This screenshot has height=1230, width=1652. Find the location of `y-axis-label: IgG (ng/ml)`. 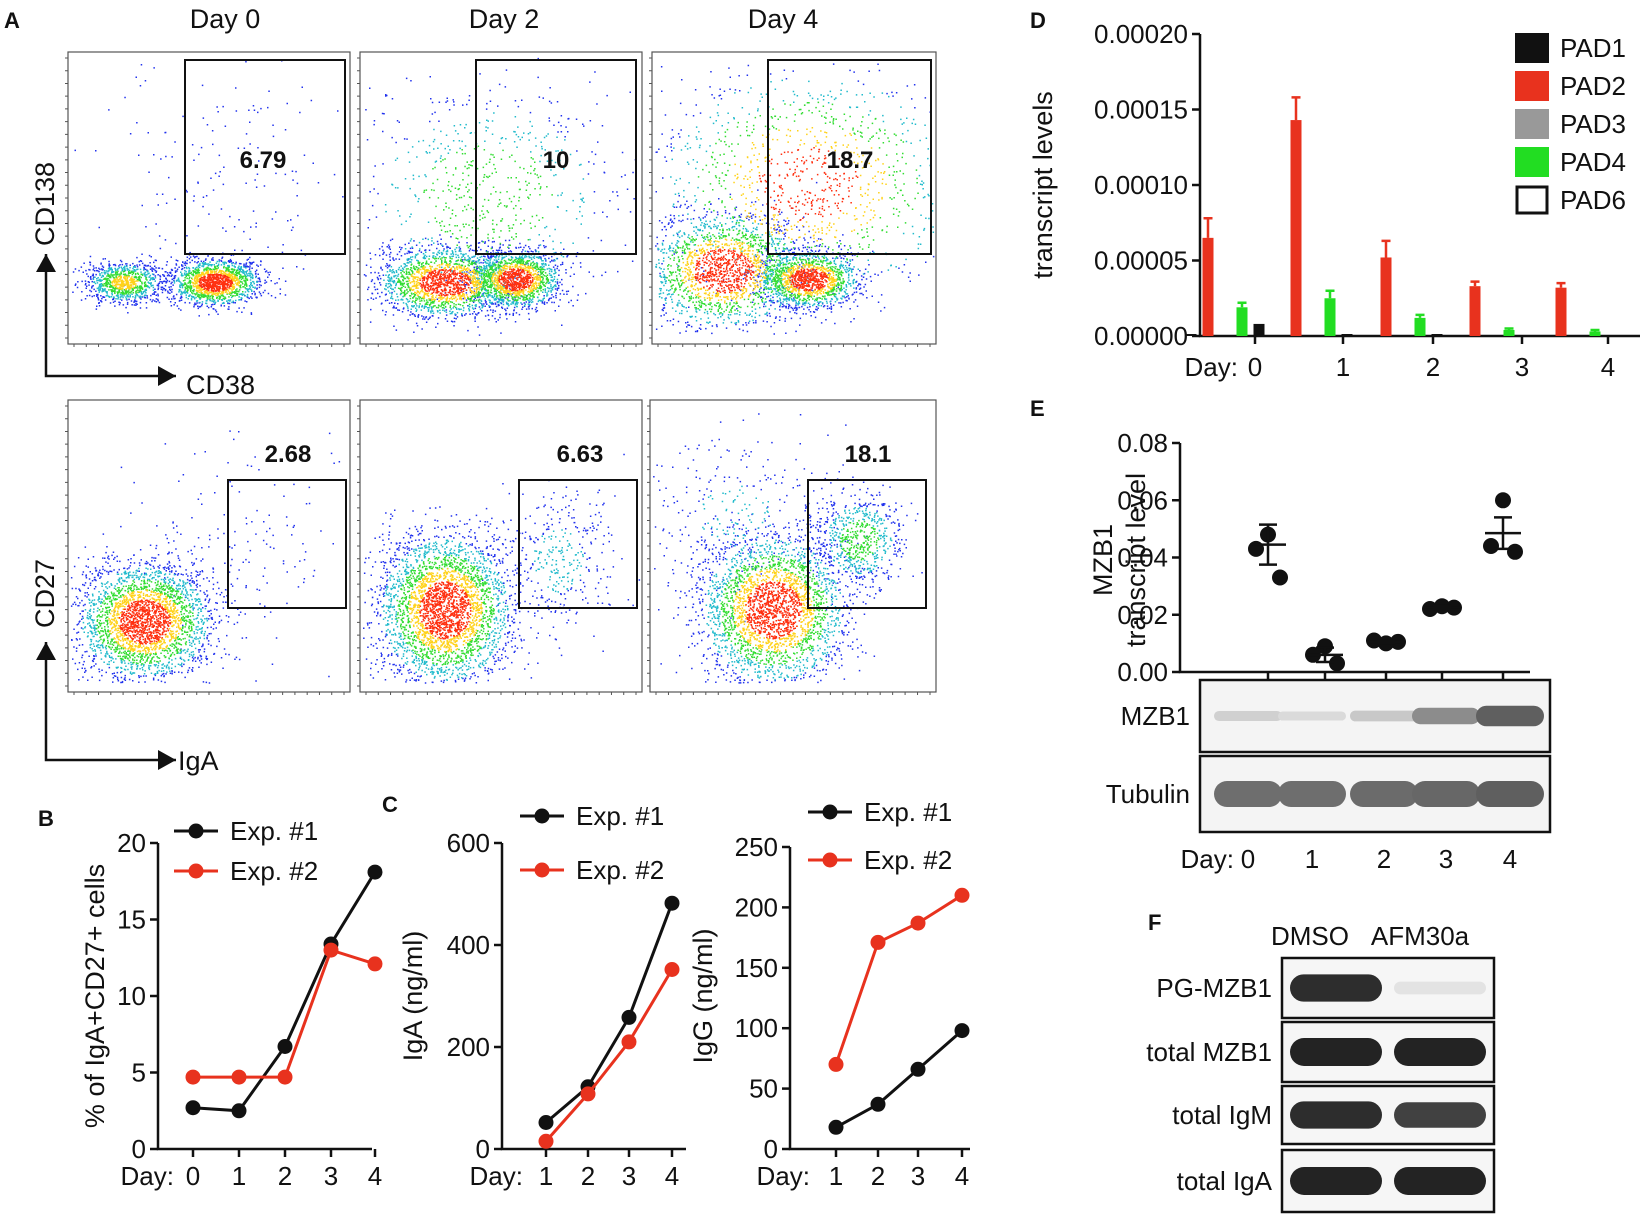

y-axis-label: IgG (ng/ml) is located at coordinates (703, 995).